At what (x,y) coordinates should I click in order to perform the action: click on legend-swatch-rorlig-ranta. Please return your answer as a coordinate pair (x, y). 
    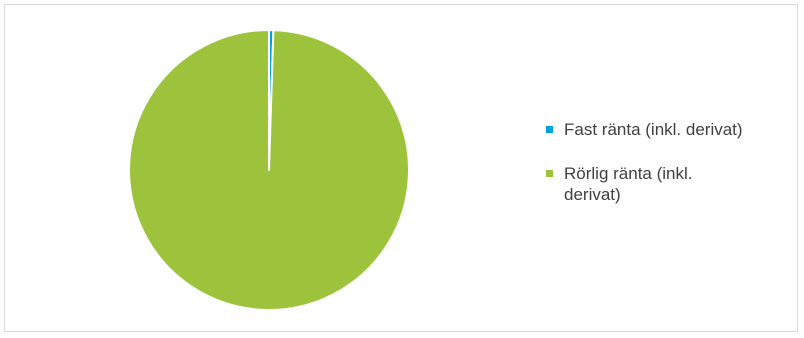
    Looking at the image, I should click on (549, 173).